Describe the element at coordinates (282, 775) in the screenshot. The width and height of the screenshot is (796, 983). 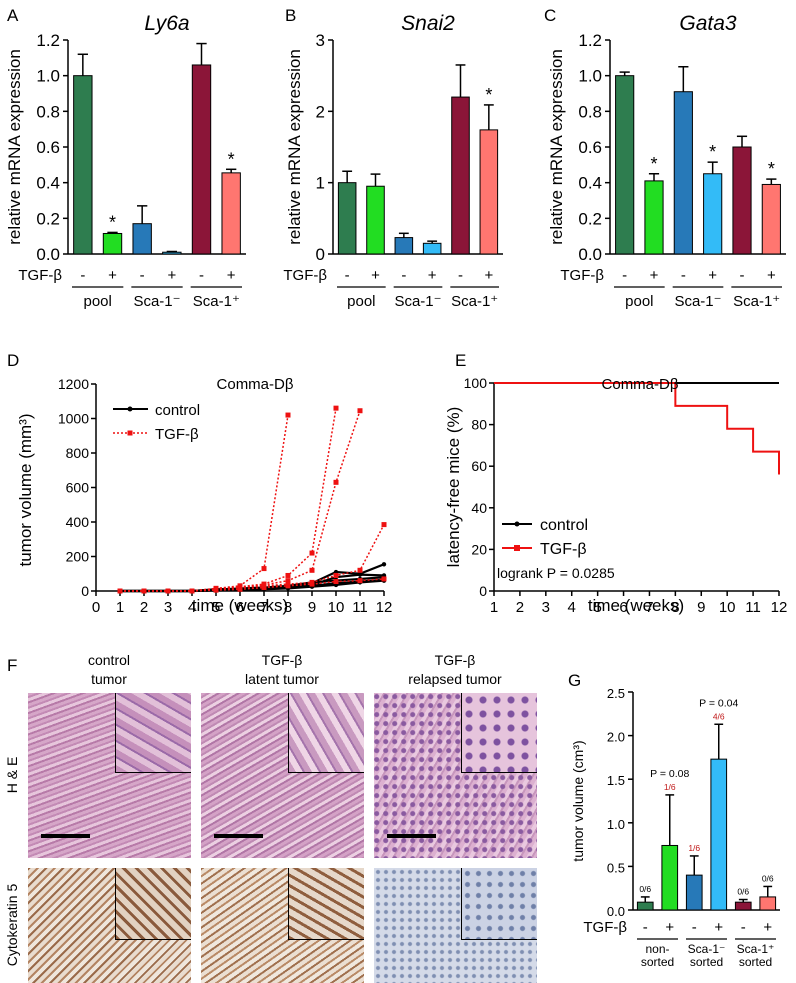
I see `micrograph-he-latent` at that location.